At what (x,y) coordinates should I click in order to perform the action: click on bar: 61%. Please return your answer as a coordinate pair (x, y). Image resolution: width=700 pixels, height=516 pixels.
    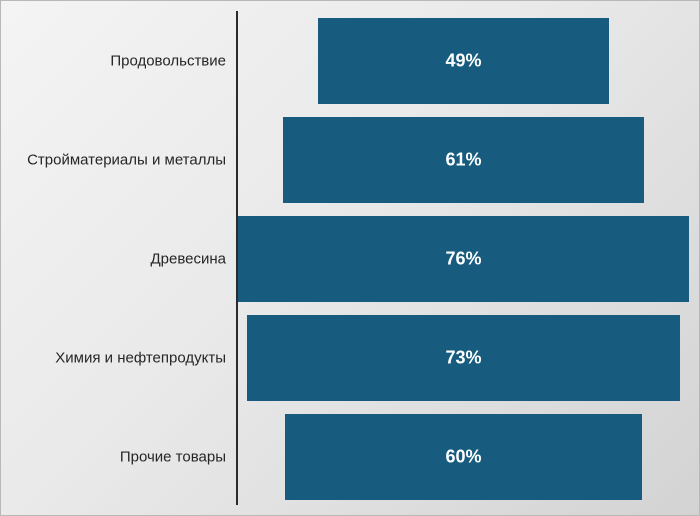
    Looking at the image, I should click on (463, 159).